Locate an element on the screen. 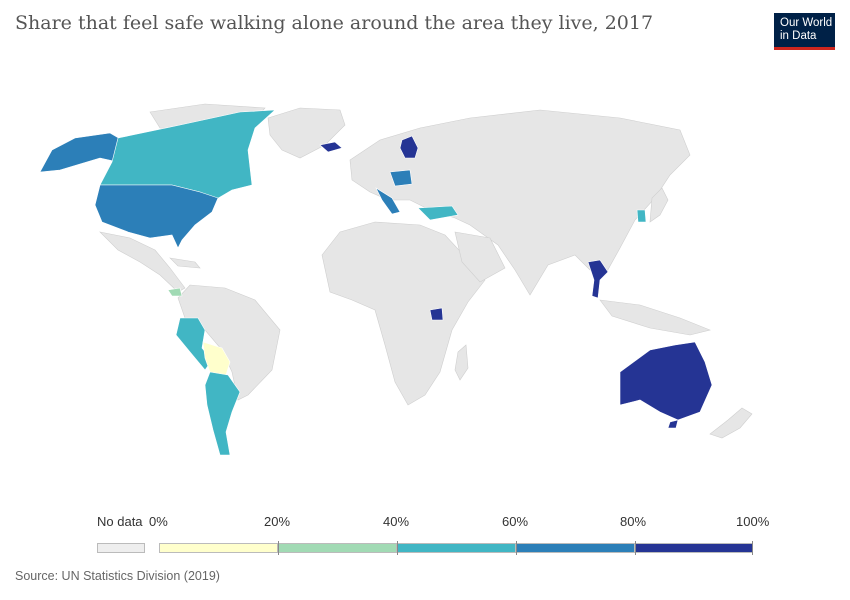  country-iceland is located at coordinates (331, 147).